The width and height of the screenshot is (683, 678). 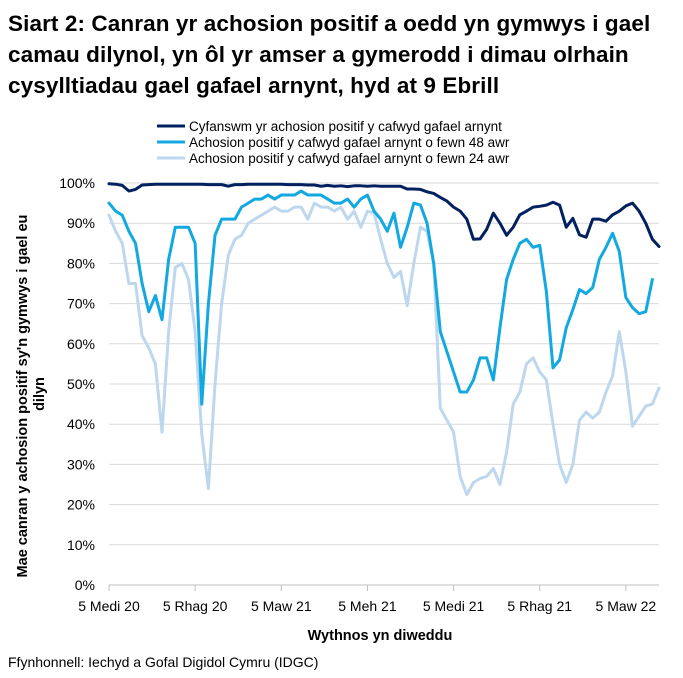 I want to click on x-tick-label: 5 Maw 22, so click(x=626, y=606).